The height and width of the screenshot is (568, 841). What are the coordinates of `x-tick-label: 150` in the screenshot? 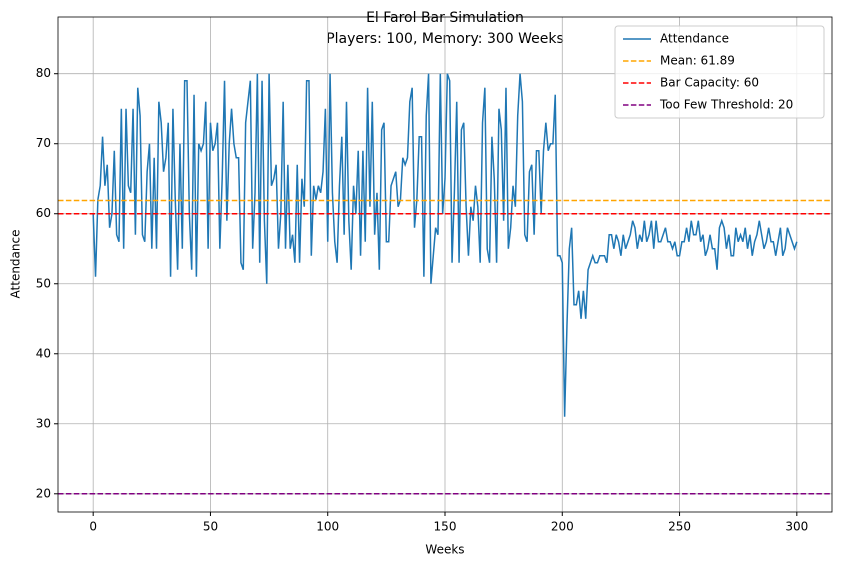 It's located at (445, 527).